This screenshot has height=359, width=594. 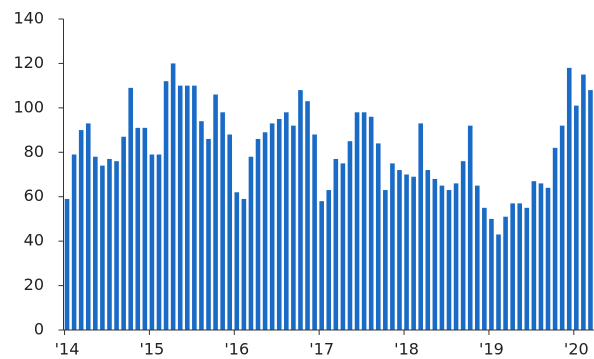 What do you see at coordinates (34, 240) in the screenshot?
I see `y-tick-label: 40` at bounding box center [34, 240].